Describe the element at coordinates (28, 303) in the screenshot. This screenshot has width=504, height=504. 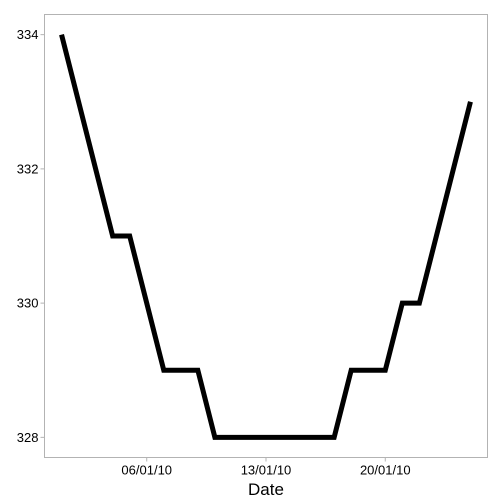
I see `y-tick-label: 330` at that location.